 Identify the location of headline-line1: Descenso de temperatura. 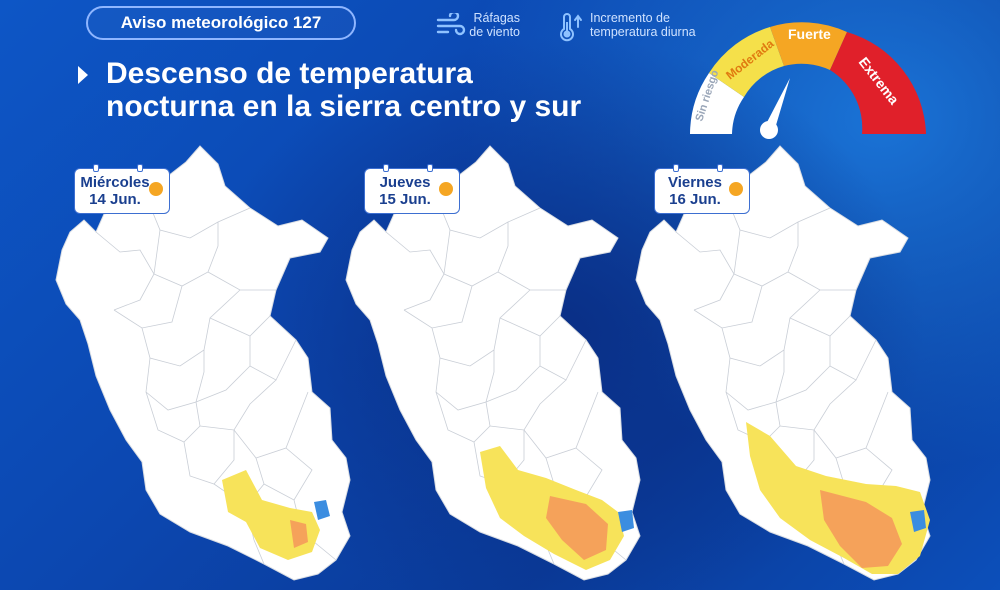
(289, 73).